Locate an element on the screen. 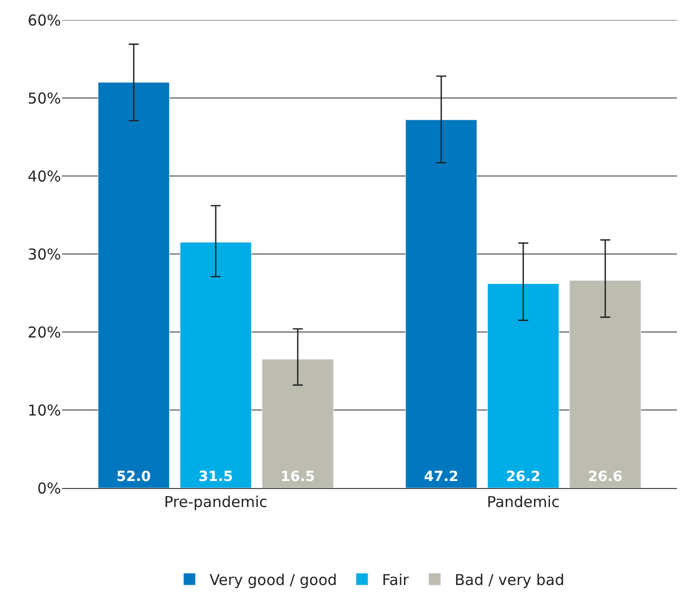 Image resolution: width=687 pixels, height=606 pixels. y-tick-label: 60% is located at coordinates (44, 20).